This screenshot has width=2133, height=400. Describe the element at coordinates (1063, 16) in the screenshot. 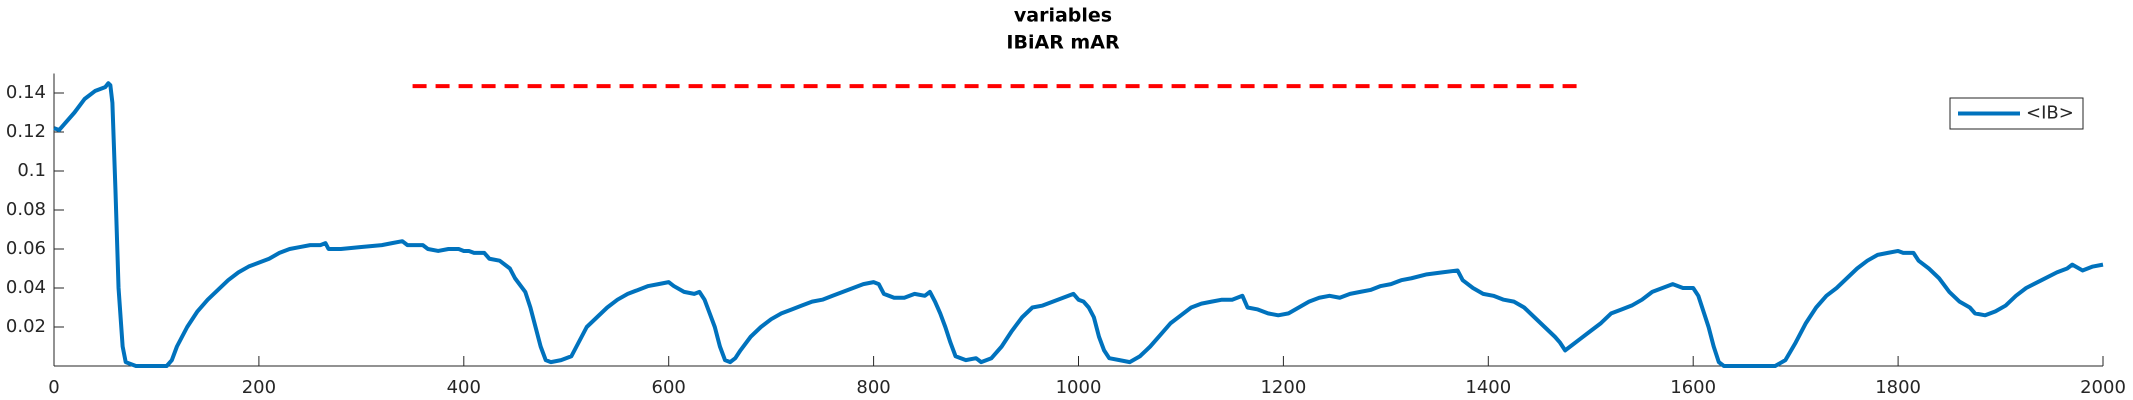

I see `chart-title: variables` at that location.